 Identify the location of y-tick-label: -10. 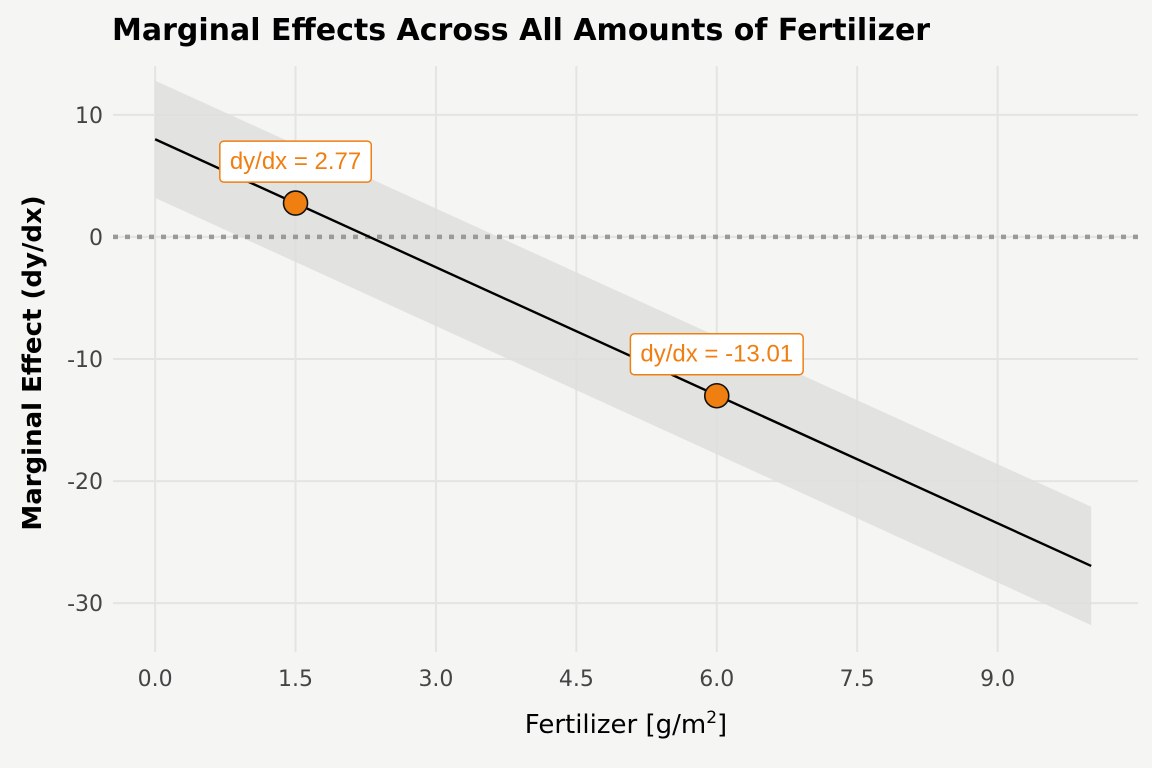
(85, 360).